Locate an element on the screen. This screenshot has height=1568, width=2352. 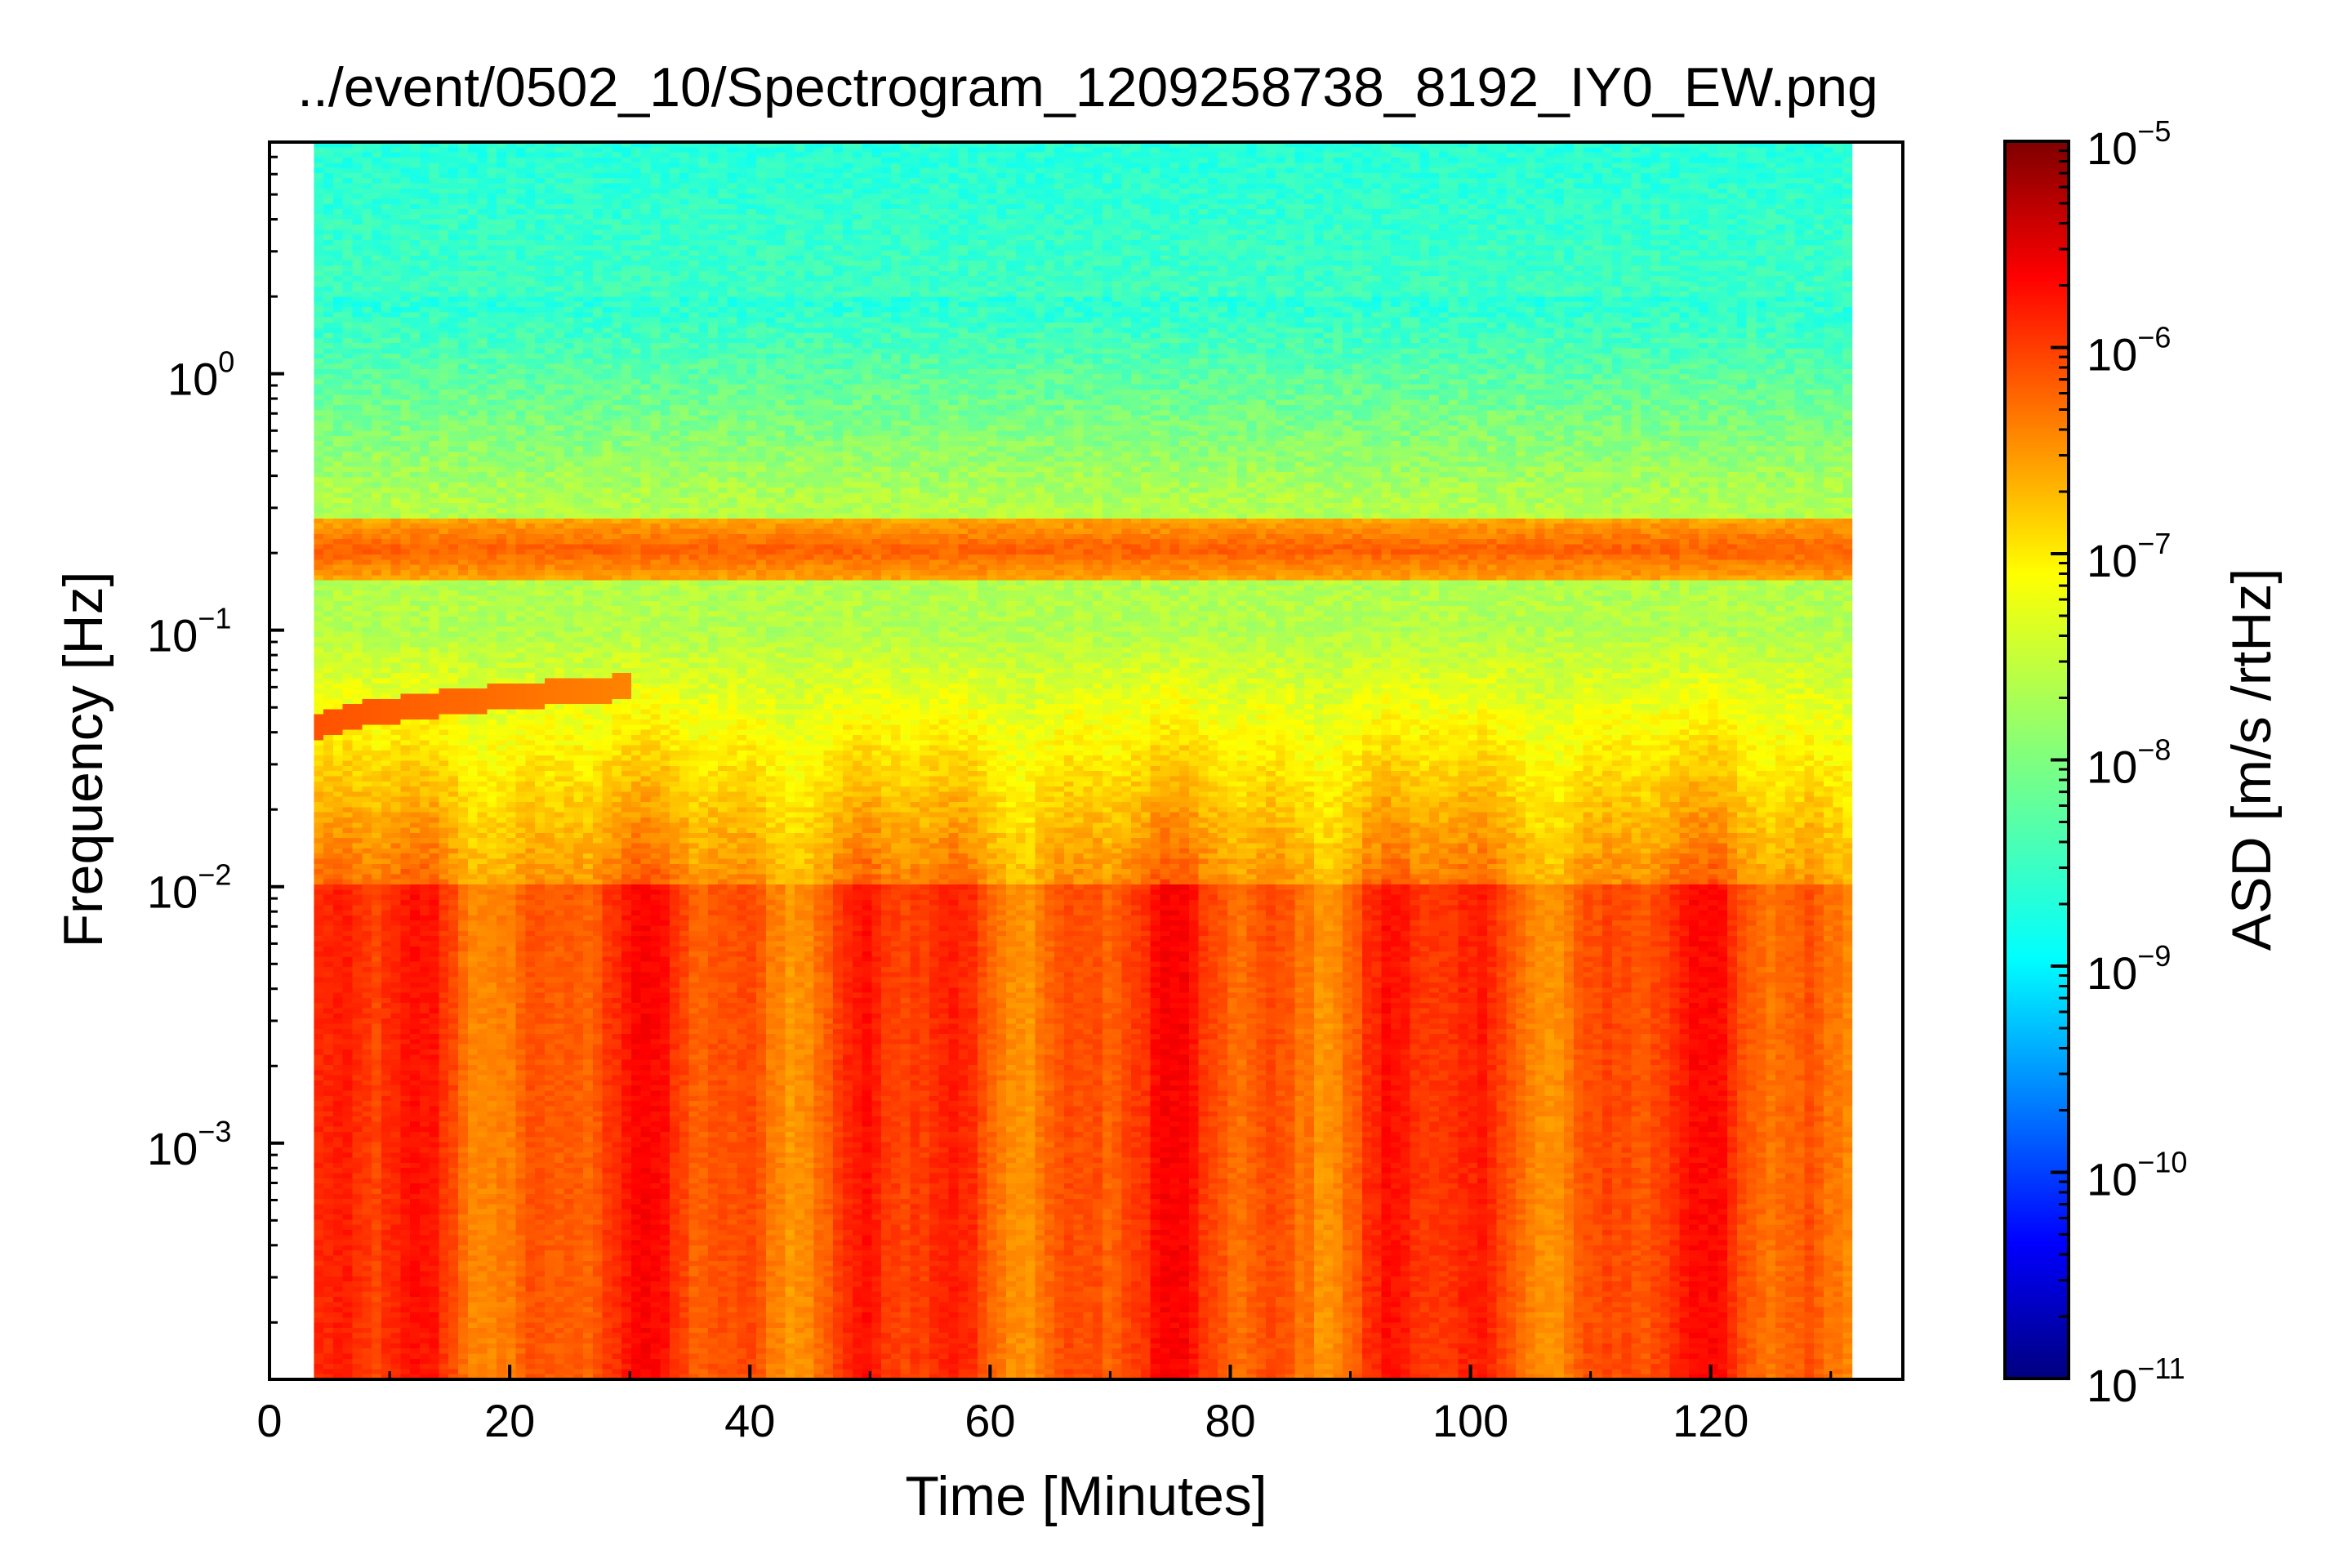
y-axis-label: Frequency [Hz] is located at coordinates (83, 759).